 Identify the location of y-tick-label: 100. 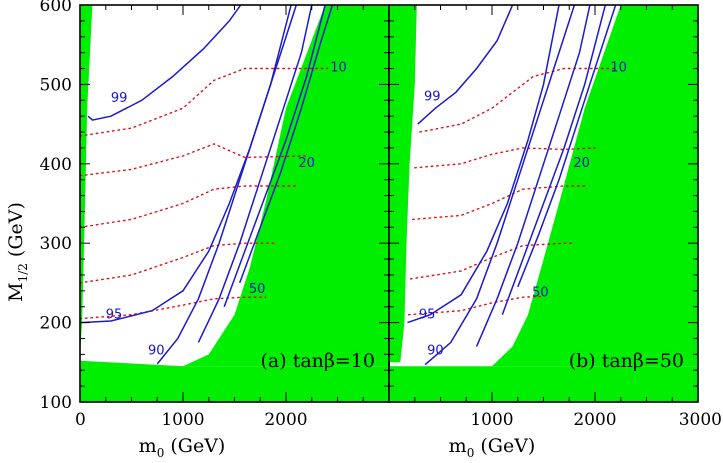
(56, 403).